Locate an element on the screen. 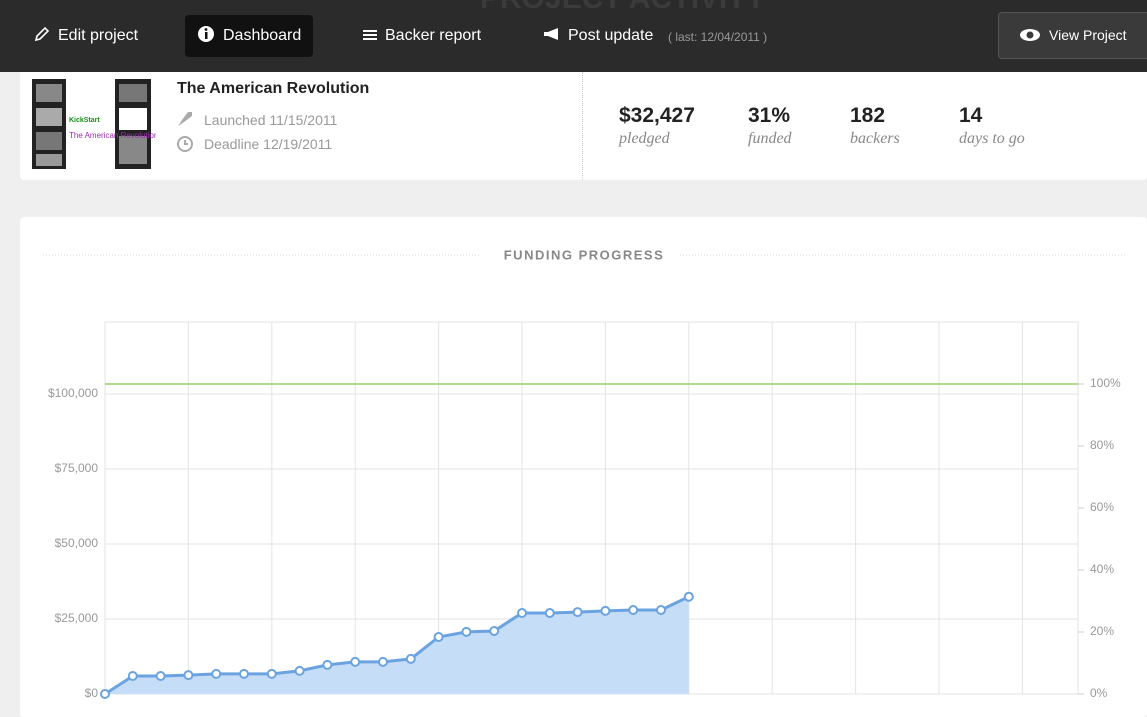 The height and width of the screenshot is (717, 1147). project-title: The American Revolution is located at coordinates (273, 88).